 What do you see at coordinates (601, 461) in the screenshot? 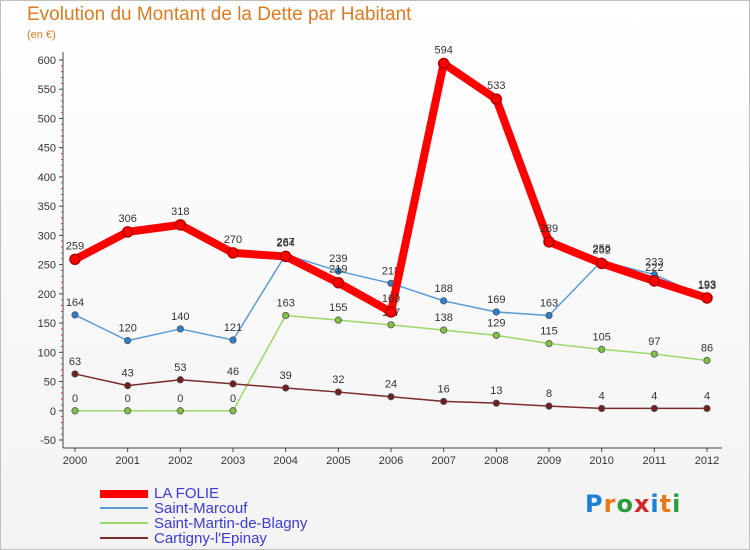
I see `x-tick-label: 2010` at bounding box center [601, 461].